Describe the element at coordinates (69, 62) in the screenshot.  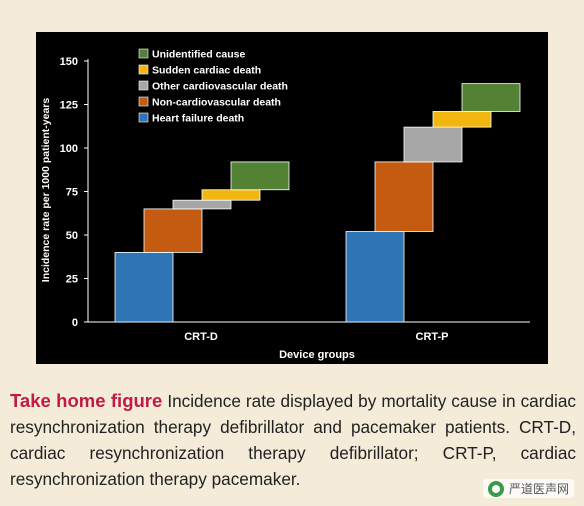
I see `y-tick-label: 150` at that location.